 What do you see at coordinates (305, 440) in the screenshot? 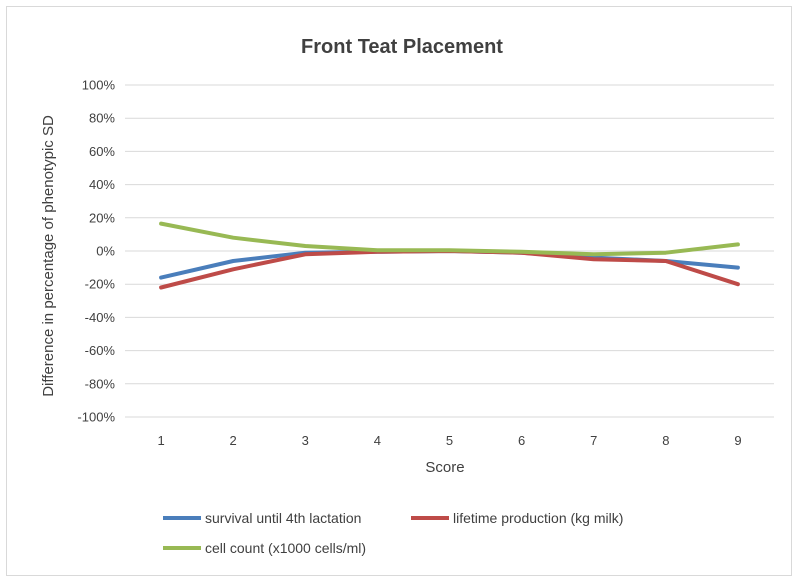
I see `x-tick-label: 3` at bounding box center [305, 440].